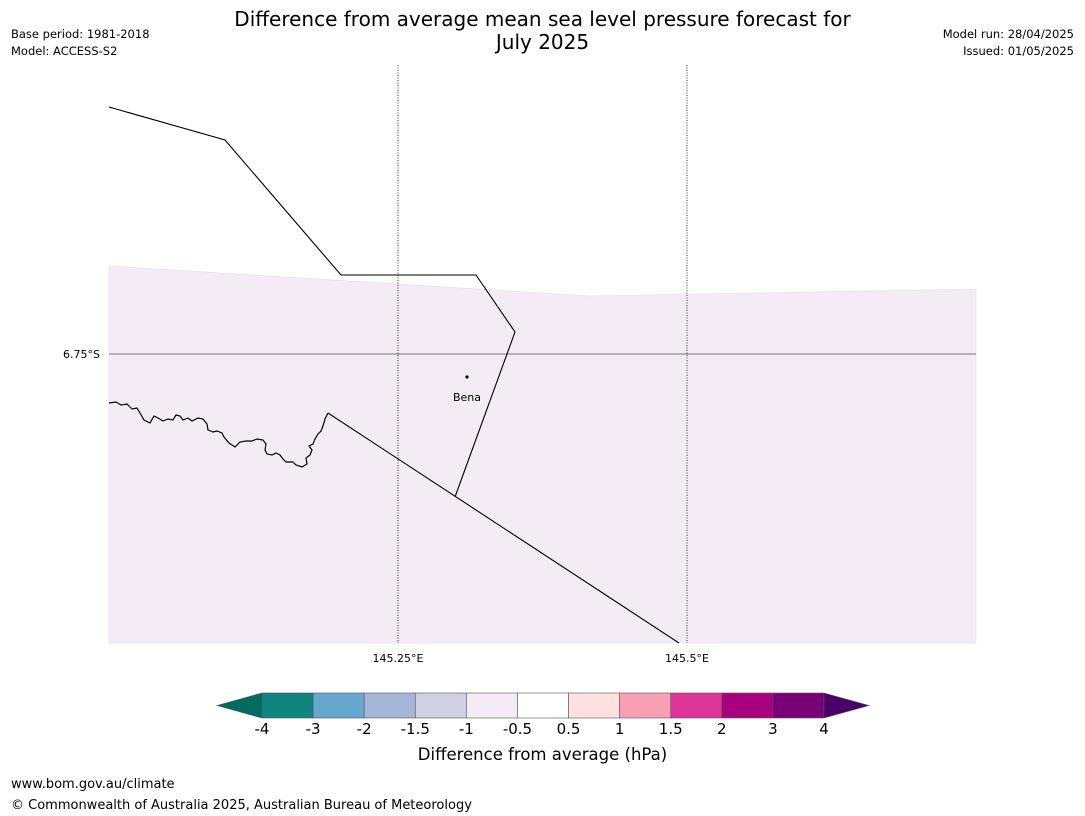 The image size is (1085, 816). I want to click on model-run-text: Model run: 28/04/2025, so click(1008, 34).